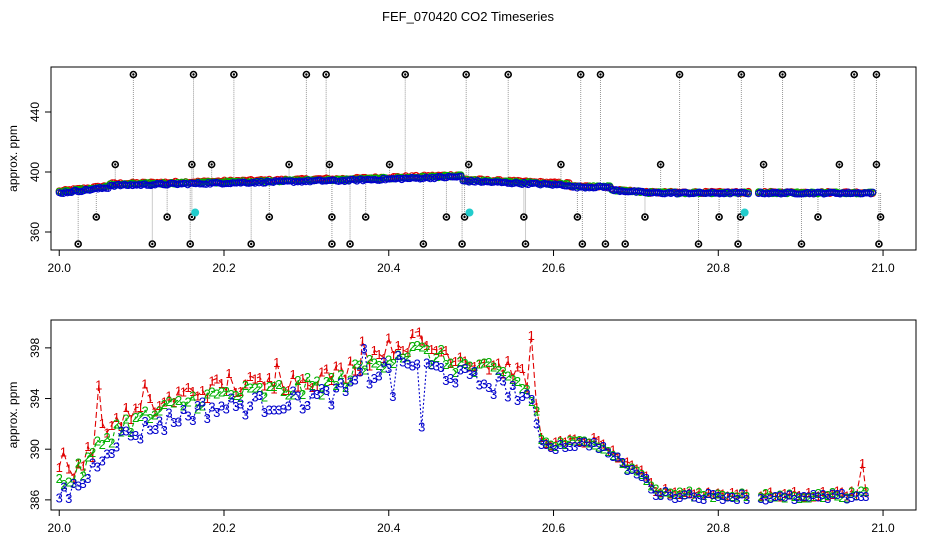 The width and height of the screenshot is (936, 540). Describe the element at coordinates (744, 212) in the screenshot. I see `cyan-point` at that location.